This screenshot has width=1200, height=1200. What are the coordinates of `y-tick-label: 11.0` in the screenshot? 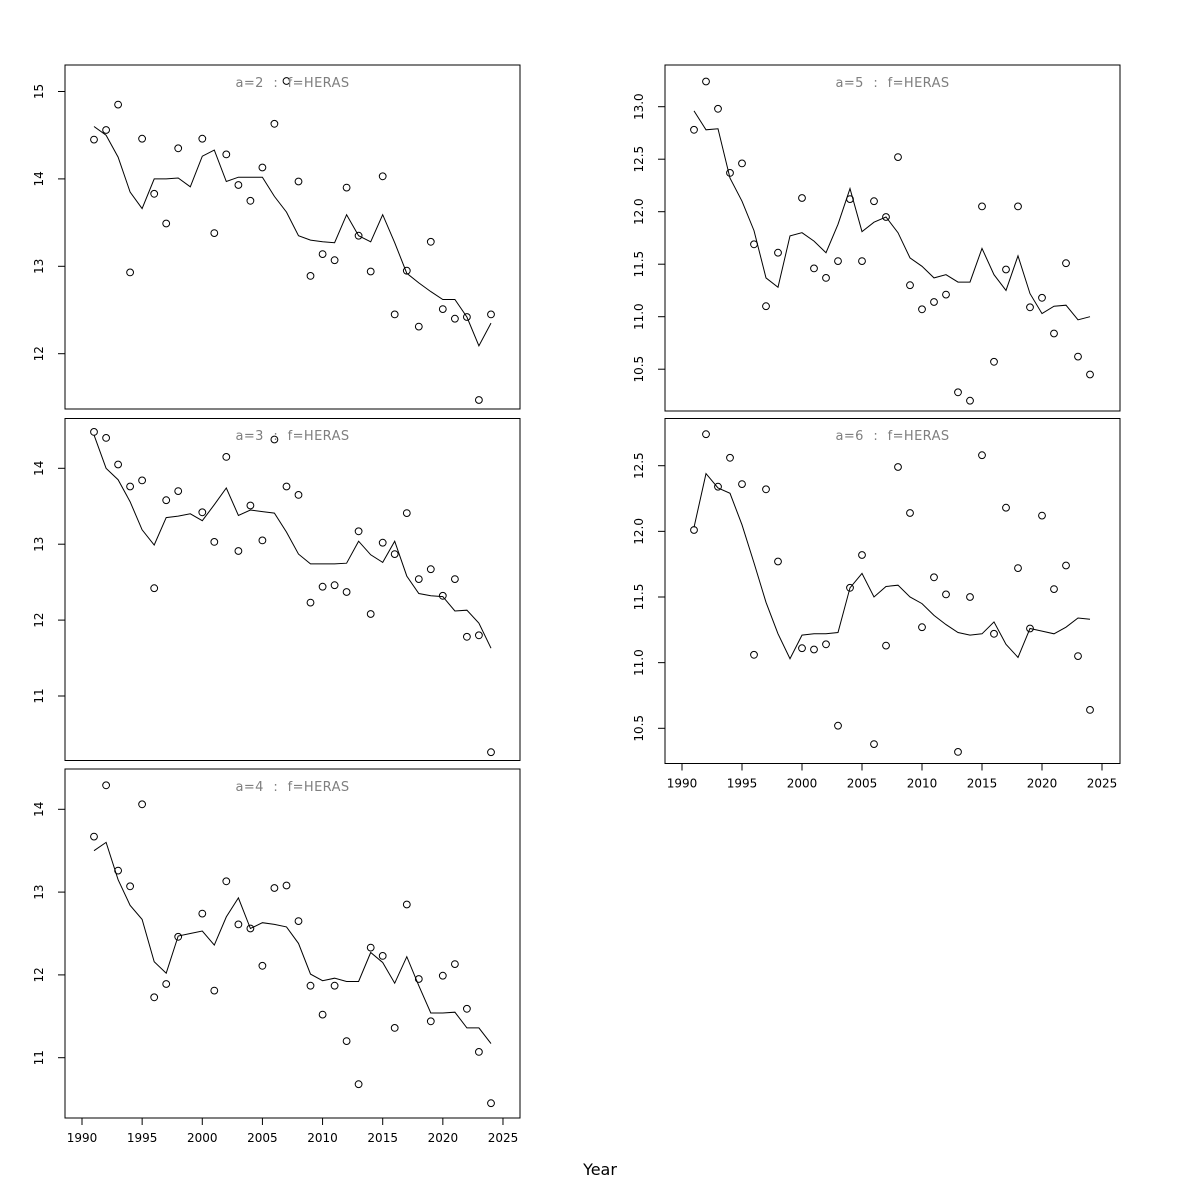 It's located at (639, 662).